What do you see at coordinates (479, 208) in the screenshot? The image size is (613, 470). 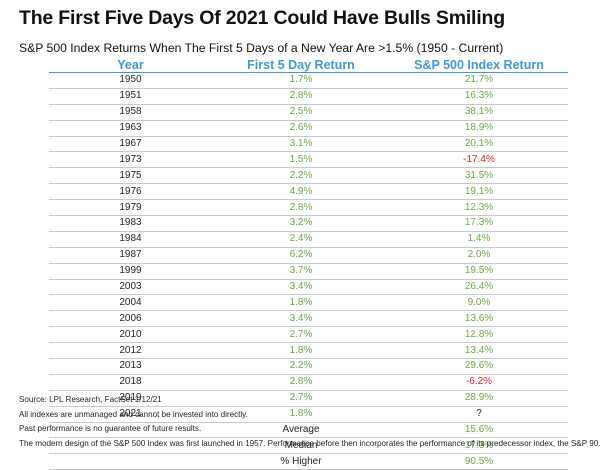 I see `sp500-return-cell: 12.3%` at bounding box center [479, 208].